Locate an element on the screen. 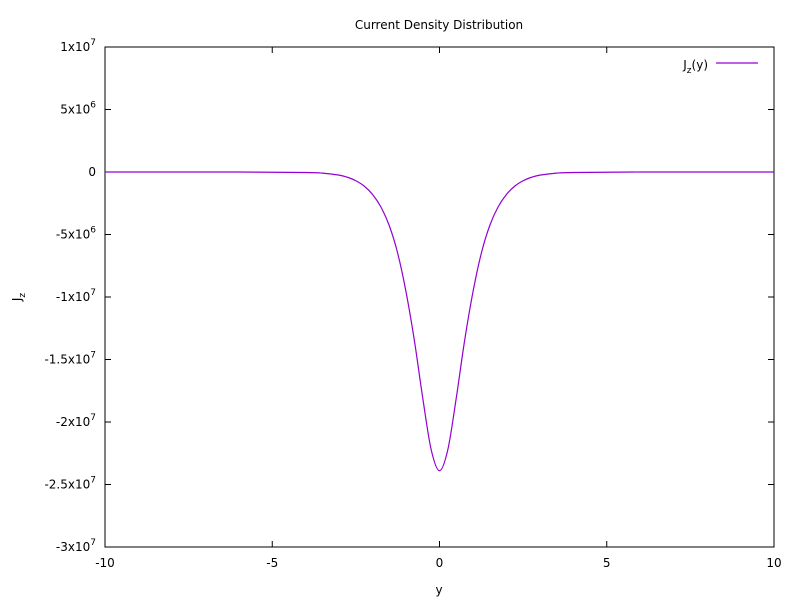 Image resolution: width=800 pixels, height=600 pixels. y-axis-label: Jz is located at coordinates (19, 298).